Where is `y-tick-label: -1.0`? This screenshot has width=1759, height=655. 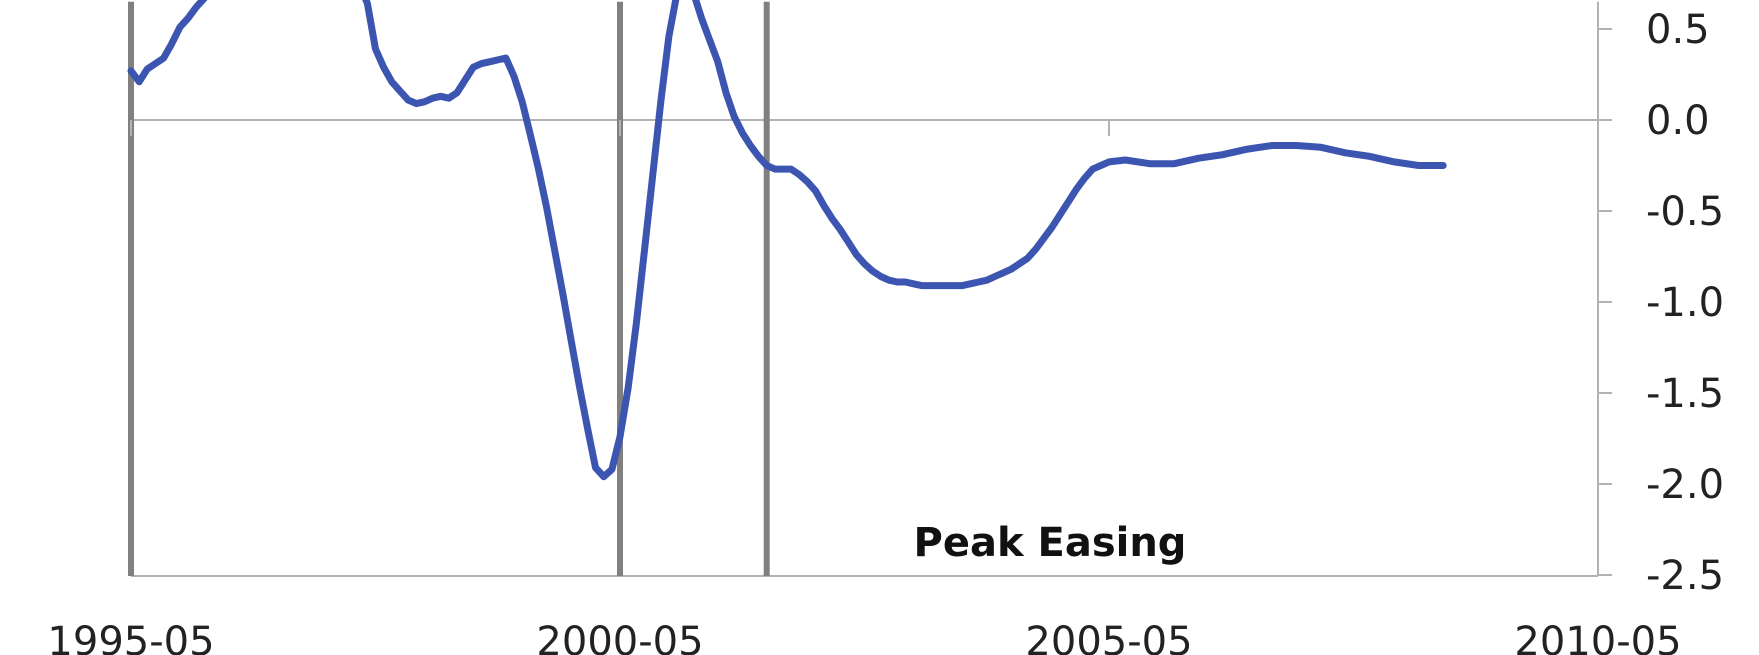 y-tick-label: -1.0 is located at coordinates (1685, 303).